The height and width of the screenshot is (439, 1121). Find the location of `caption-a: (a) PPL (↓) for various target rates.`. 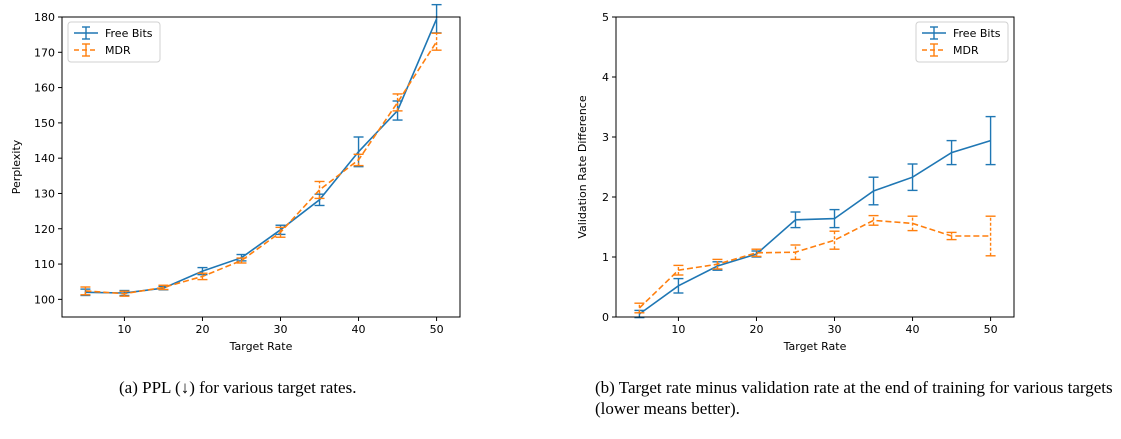

caption-a: (a) PPL (↓) for various target rates. is located at coordinates (238, 387).